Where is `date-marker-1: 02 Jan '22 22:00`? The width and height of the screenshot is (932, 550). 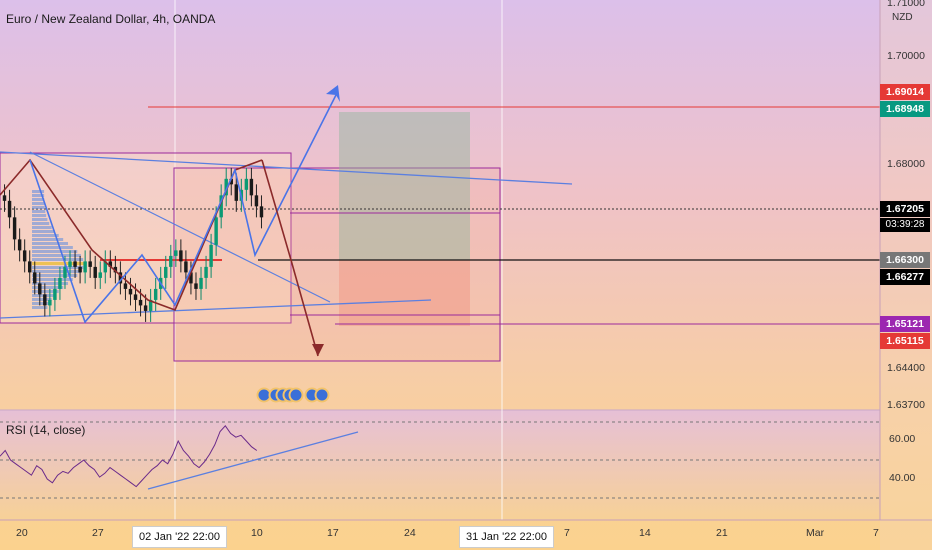 date-marker-1: 02 Jan '22 22:00 is located at coordinates (180, 537).